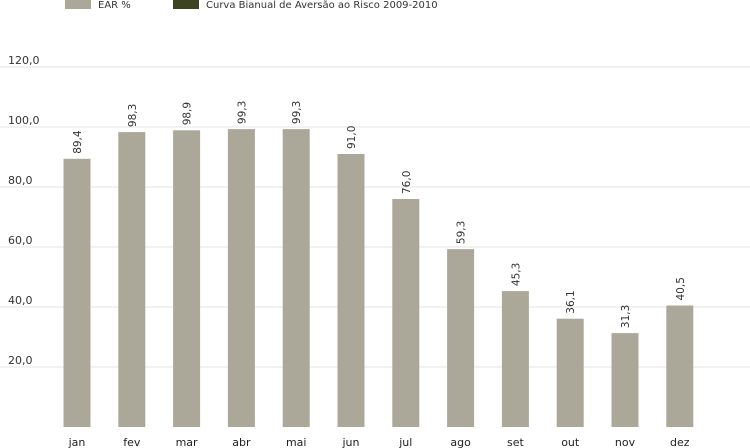 The image size is (750, 448). What do you see at coordinates (20, 240) in the screenshot?
I see `y-tick-label: 60,0` at bounding box center [20, 240].